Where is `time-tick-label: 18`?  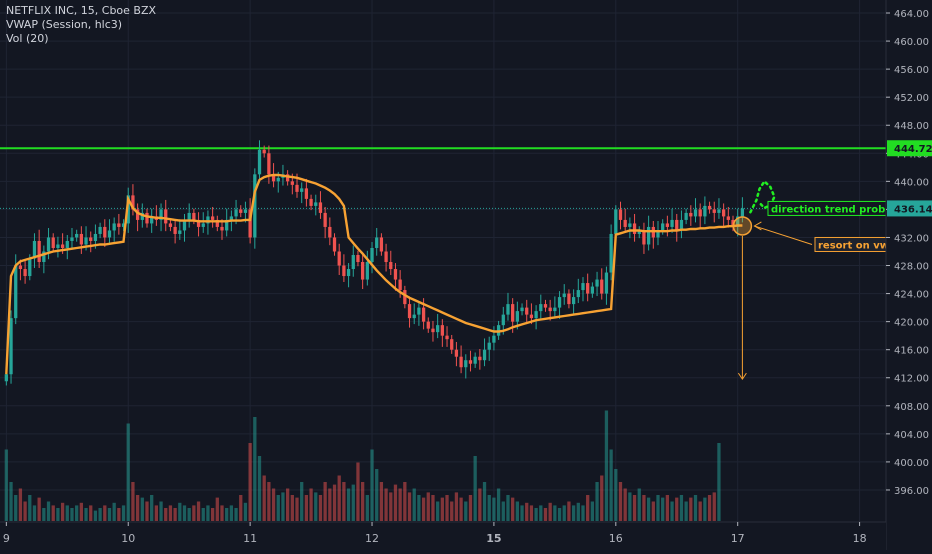 time-tick-label: 18 is located at coordinates (860, 538).